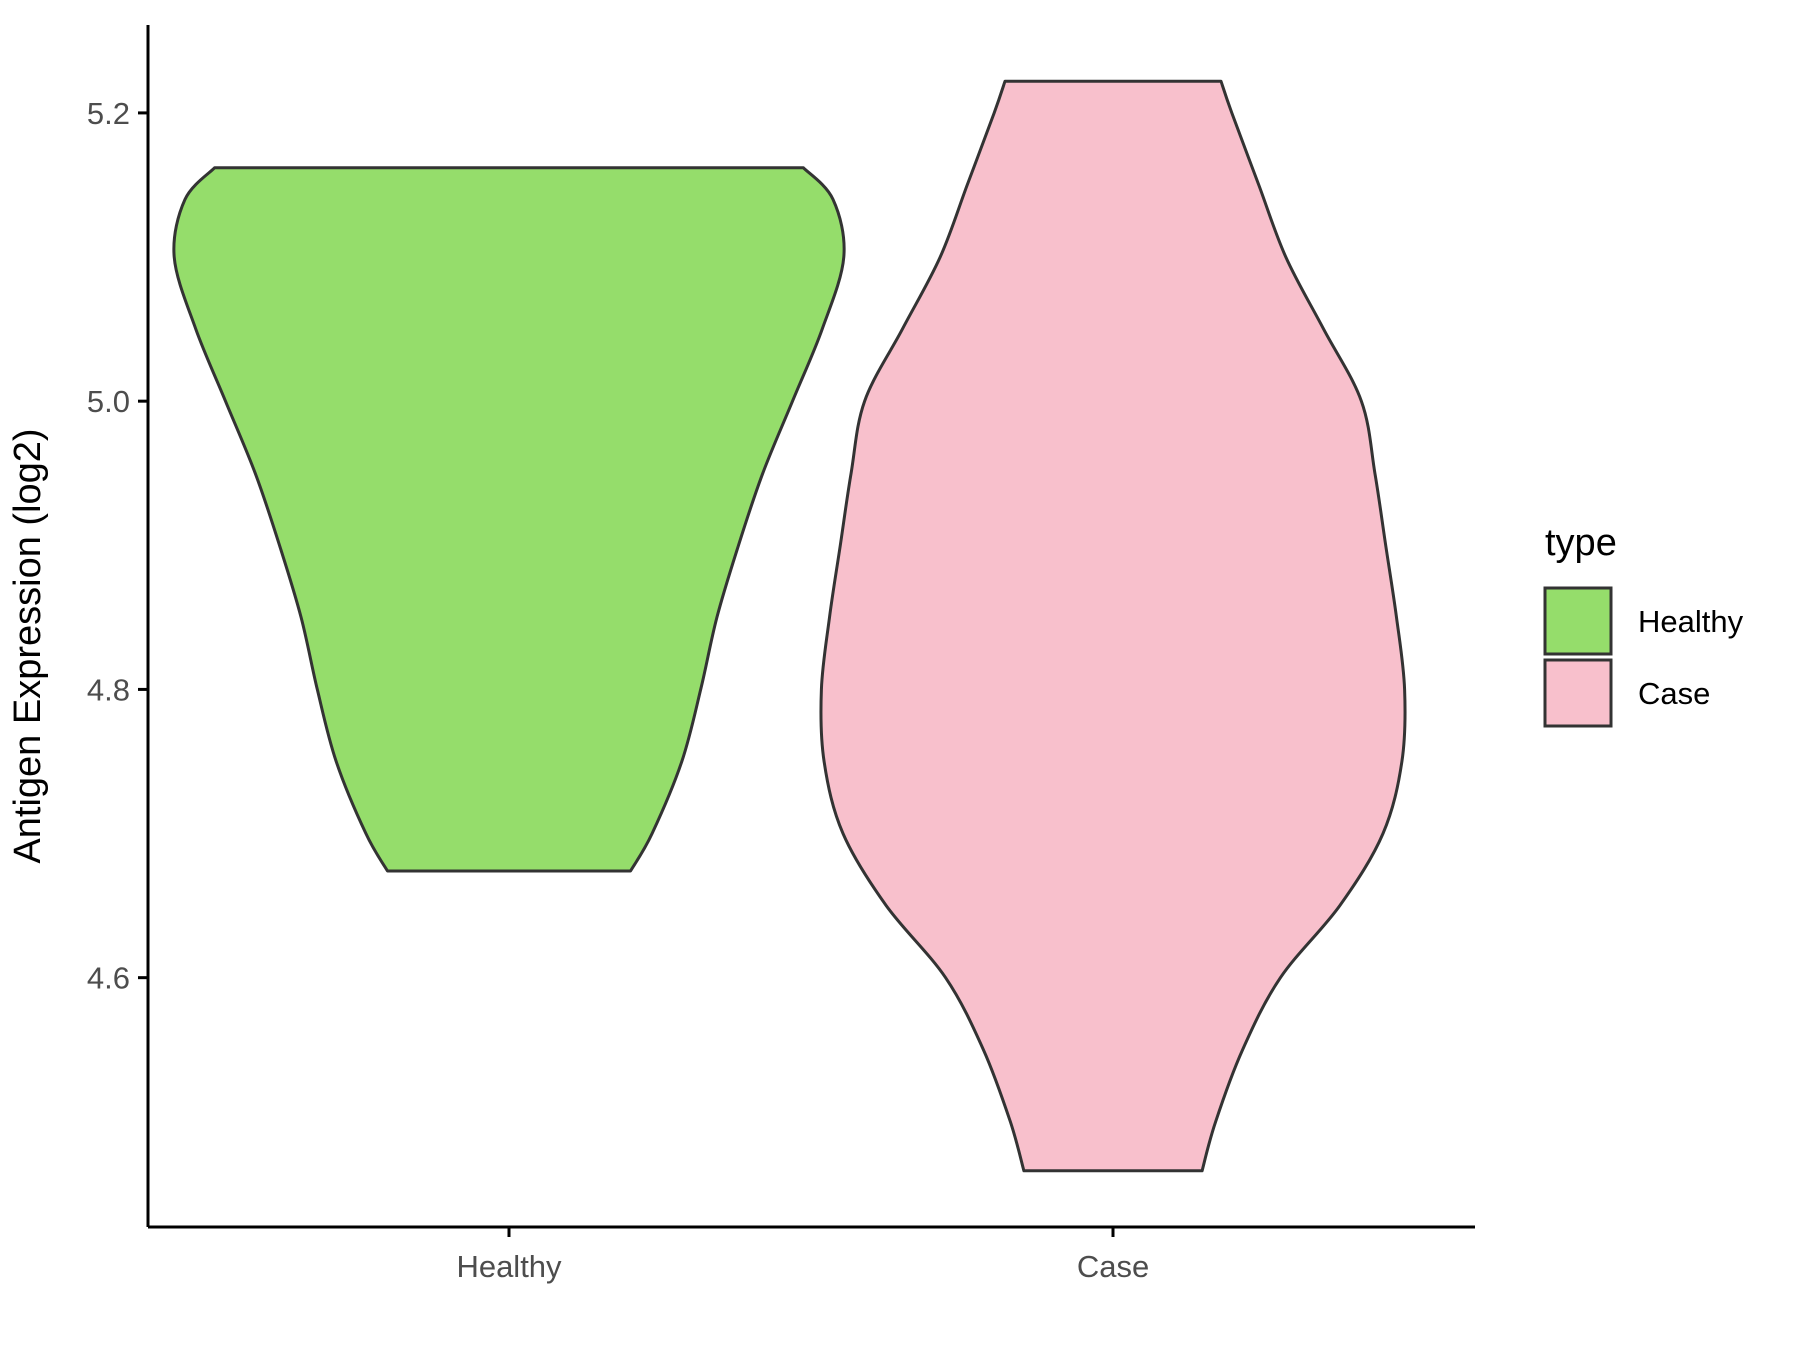  I want to click on legend-title: type, so click(1581, 543).